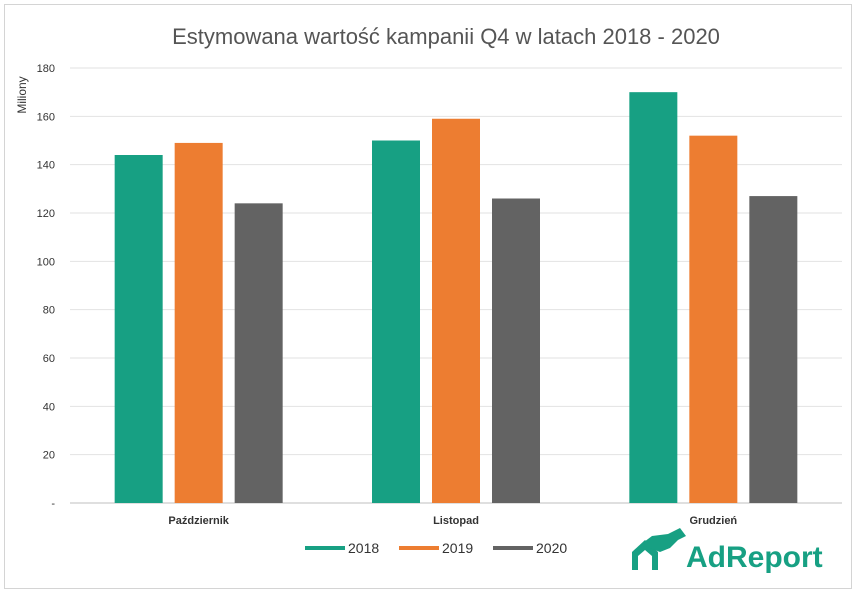 The image size is (858, 595). Describe the element at coordinates (46, 166) in the screenshot. I see `y-tick-label: 140` at that location.